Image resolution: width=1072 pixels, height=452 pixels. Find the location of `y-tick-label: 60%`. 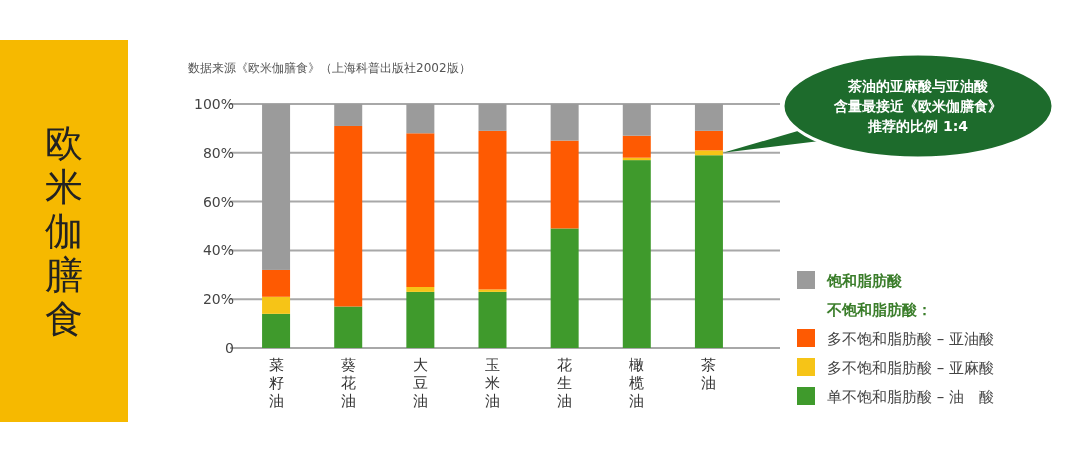

y-tick-label: 60% is located at coordinates (218, 201).